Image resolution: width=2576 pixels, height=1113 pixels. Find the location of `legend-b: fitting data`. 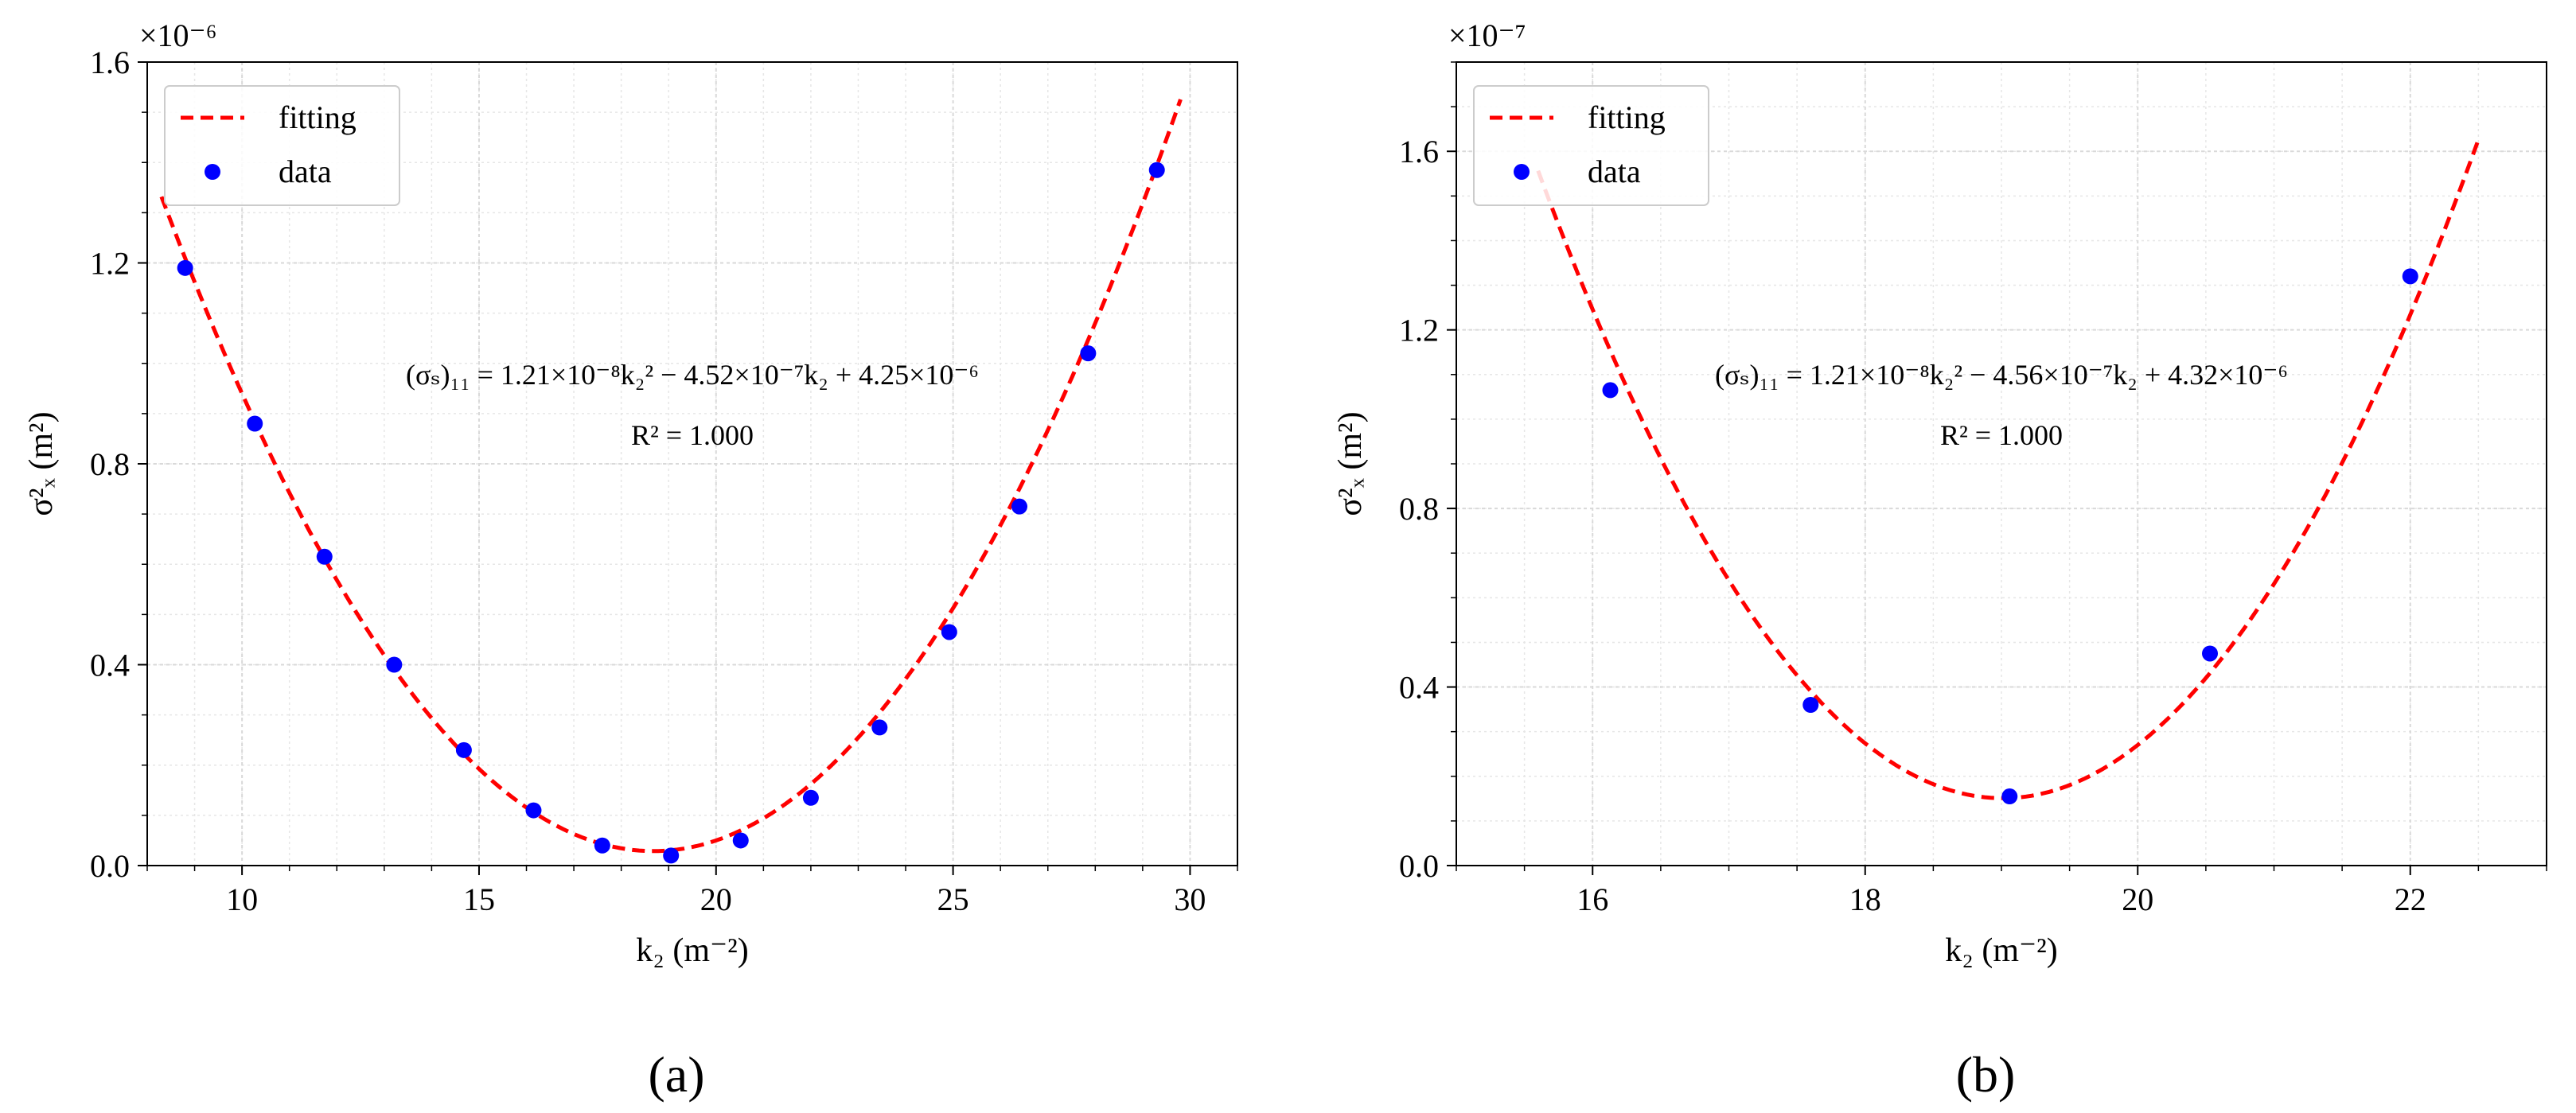

legend-b: fitting data is located at coordinates (1591, 145).